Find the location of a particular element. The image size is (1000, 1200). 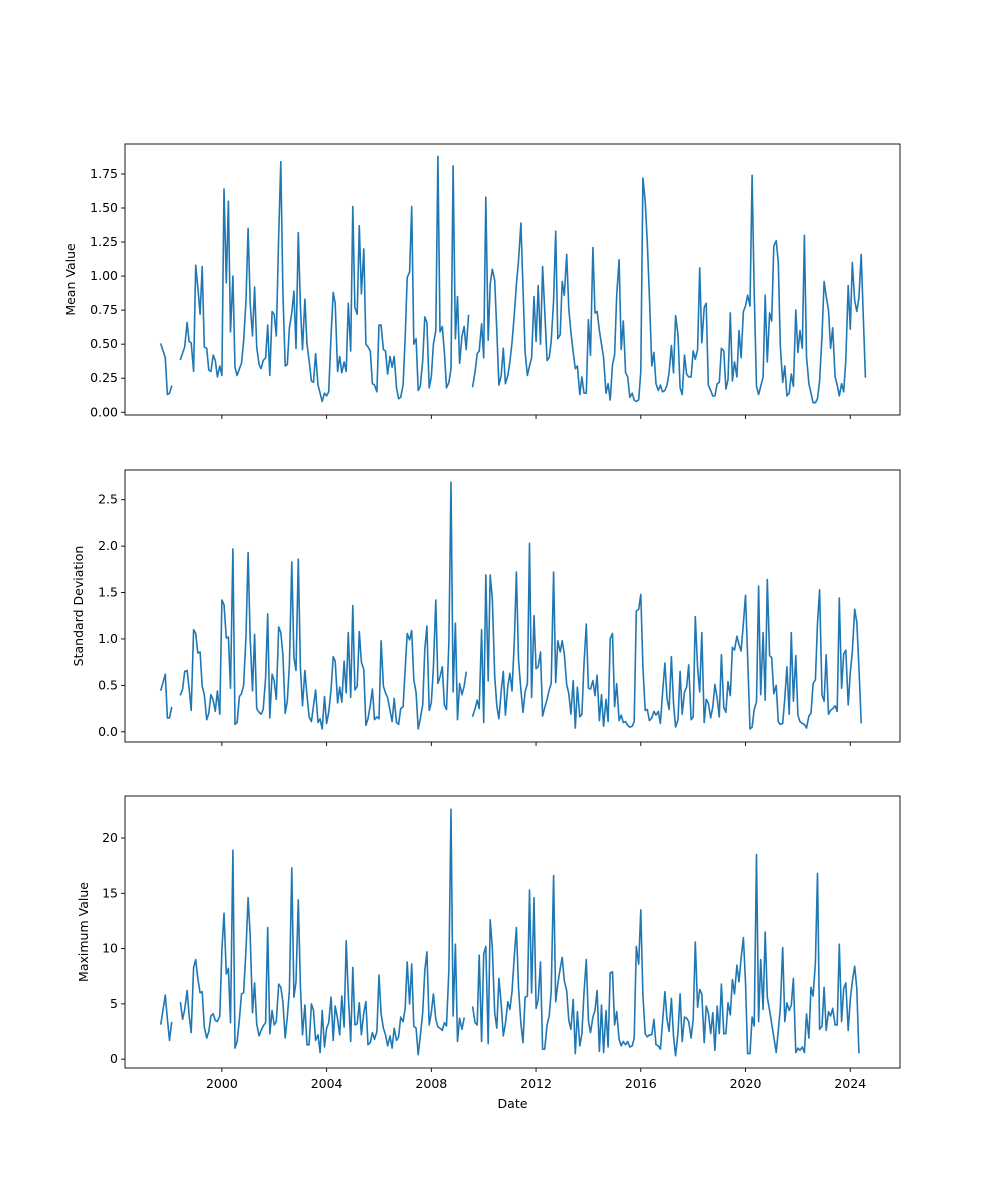

y-tick-label: 0.0 is located at coordinates (108, 731).